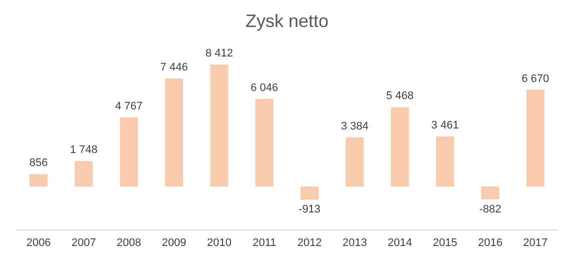  What do you see at coordinates (174, 242) in the screenshot?
I see `x-tick-label: 2009` at bounding box center [174, 242].